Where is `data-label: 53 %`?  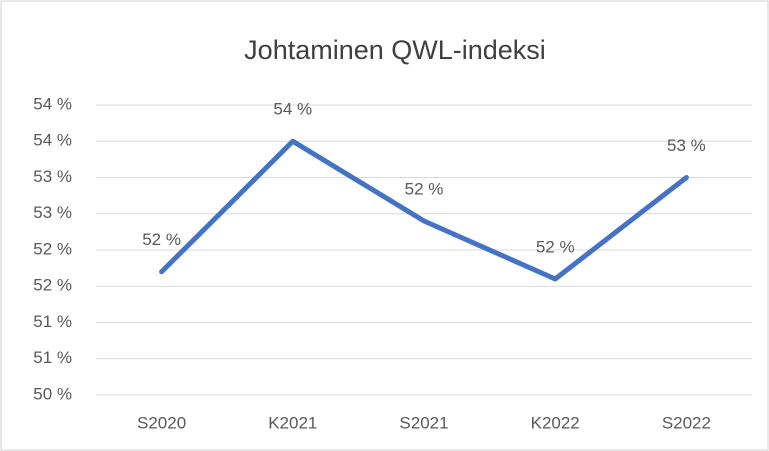
data-label: 53 % is located at coordinates (686, 145).